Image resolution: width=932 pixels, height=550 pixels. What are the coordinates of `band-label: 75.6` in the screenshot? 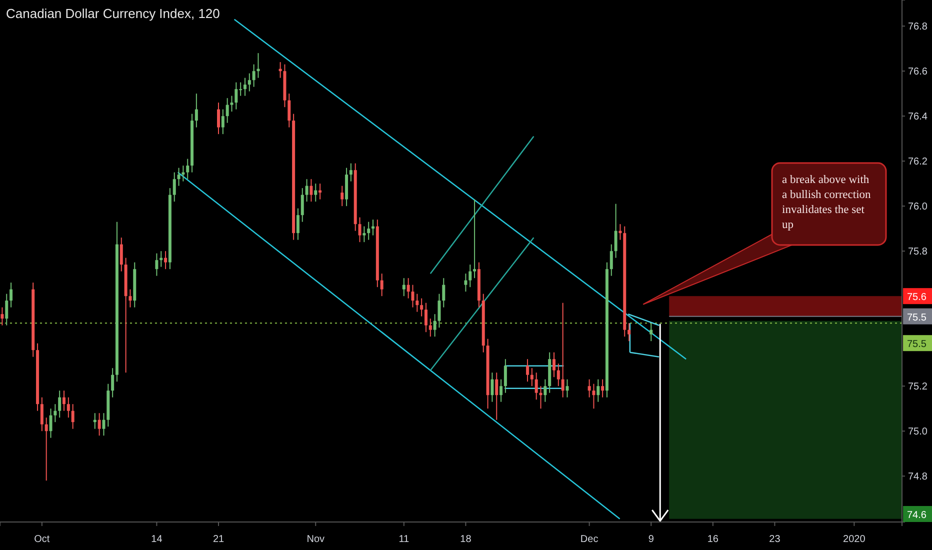 It's located at (917, 298).